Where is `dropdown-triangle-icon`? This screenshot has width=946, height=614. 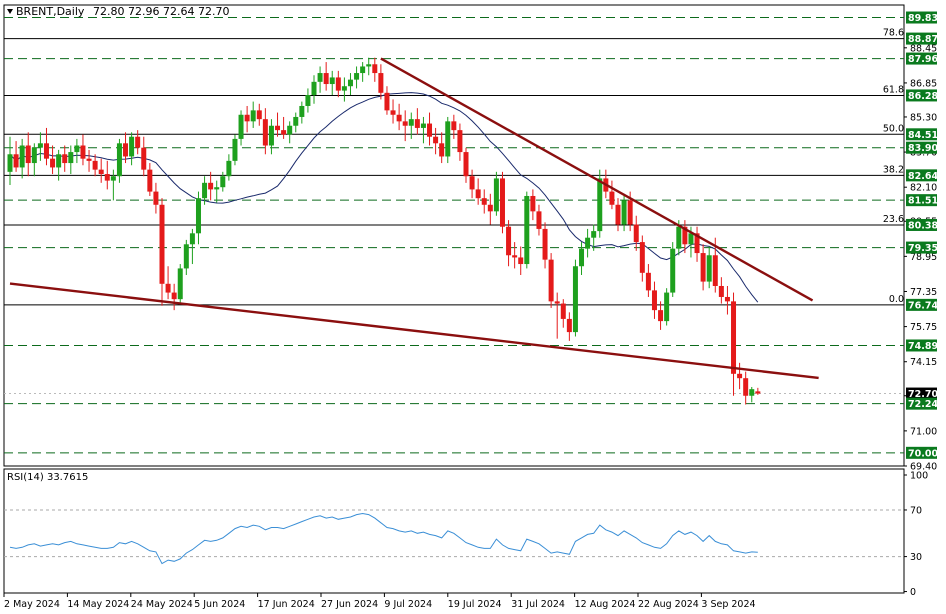 dropdown-triangle-icon is located at coordinates (10, 11).